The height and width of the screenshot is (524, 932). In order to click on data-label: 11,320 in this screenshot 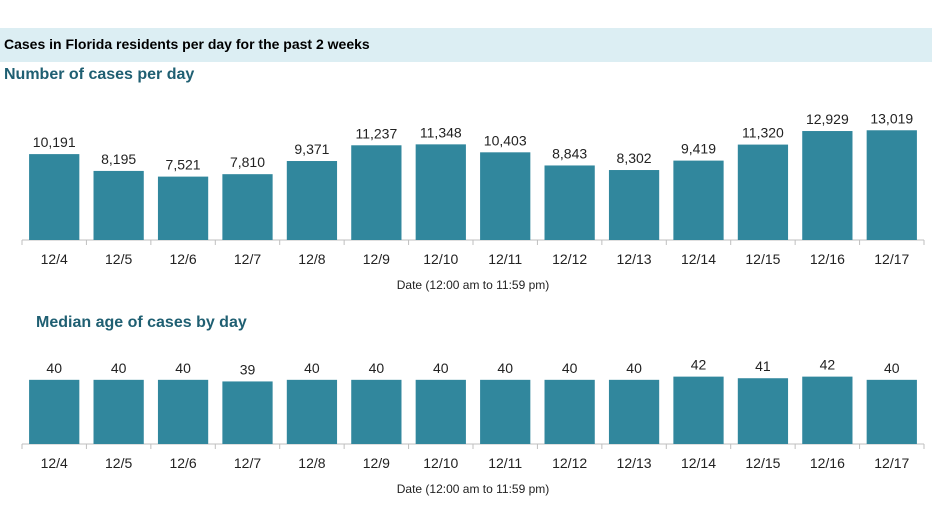, I will do `click(763, 133)`.